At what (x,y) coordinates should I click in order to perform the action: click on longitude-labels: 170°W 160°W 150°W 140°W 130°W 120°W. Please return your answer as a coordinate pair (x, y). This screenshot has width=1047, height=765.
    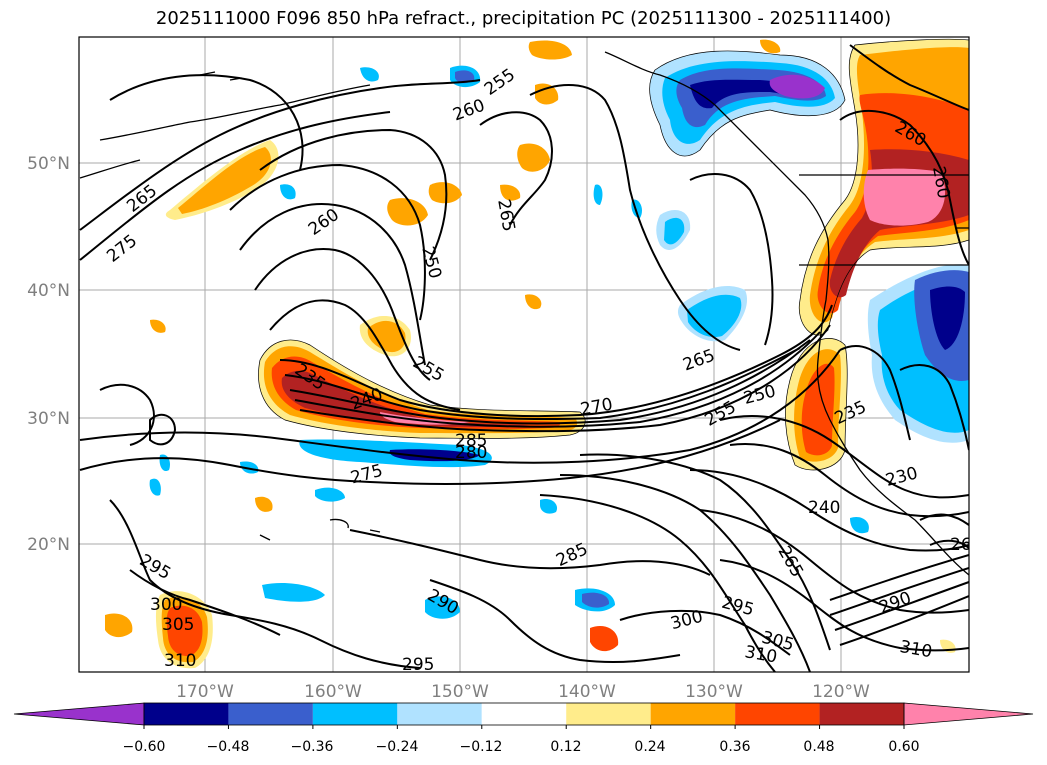
    Looking at the image, I should click on (523, 692).